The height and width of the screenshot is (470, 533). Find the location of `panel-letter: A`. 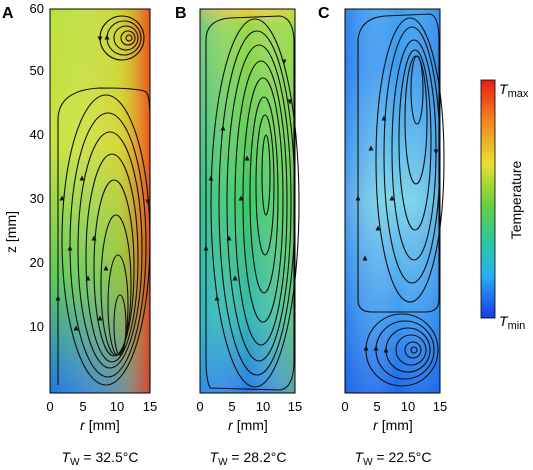

panel-letter: A is located at coordinates (8, 13).